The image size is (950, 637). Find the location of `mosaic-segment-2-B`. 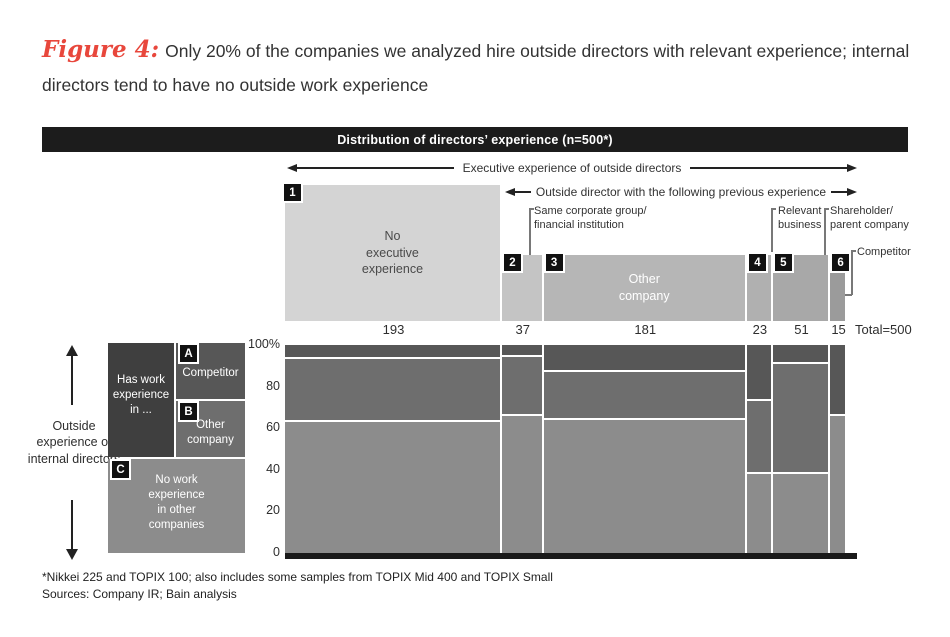

mosaic-segment-2-B is located at coordinates (521, 384).